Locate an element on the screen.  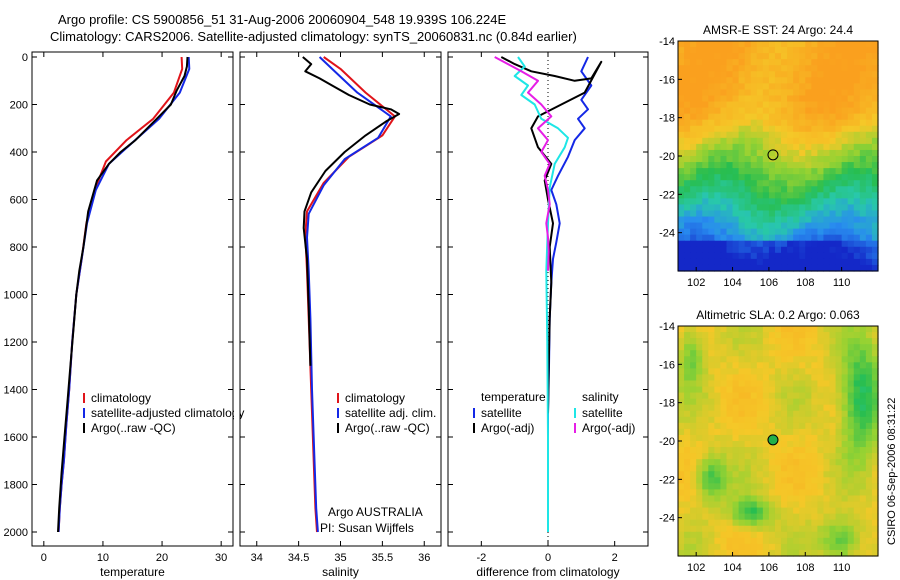
salinity-legend-argo-label: Argo(..raw -QC) is located at coordinates (387, 428).